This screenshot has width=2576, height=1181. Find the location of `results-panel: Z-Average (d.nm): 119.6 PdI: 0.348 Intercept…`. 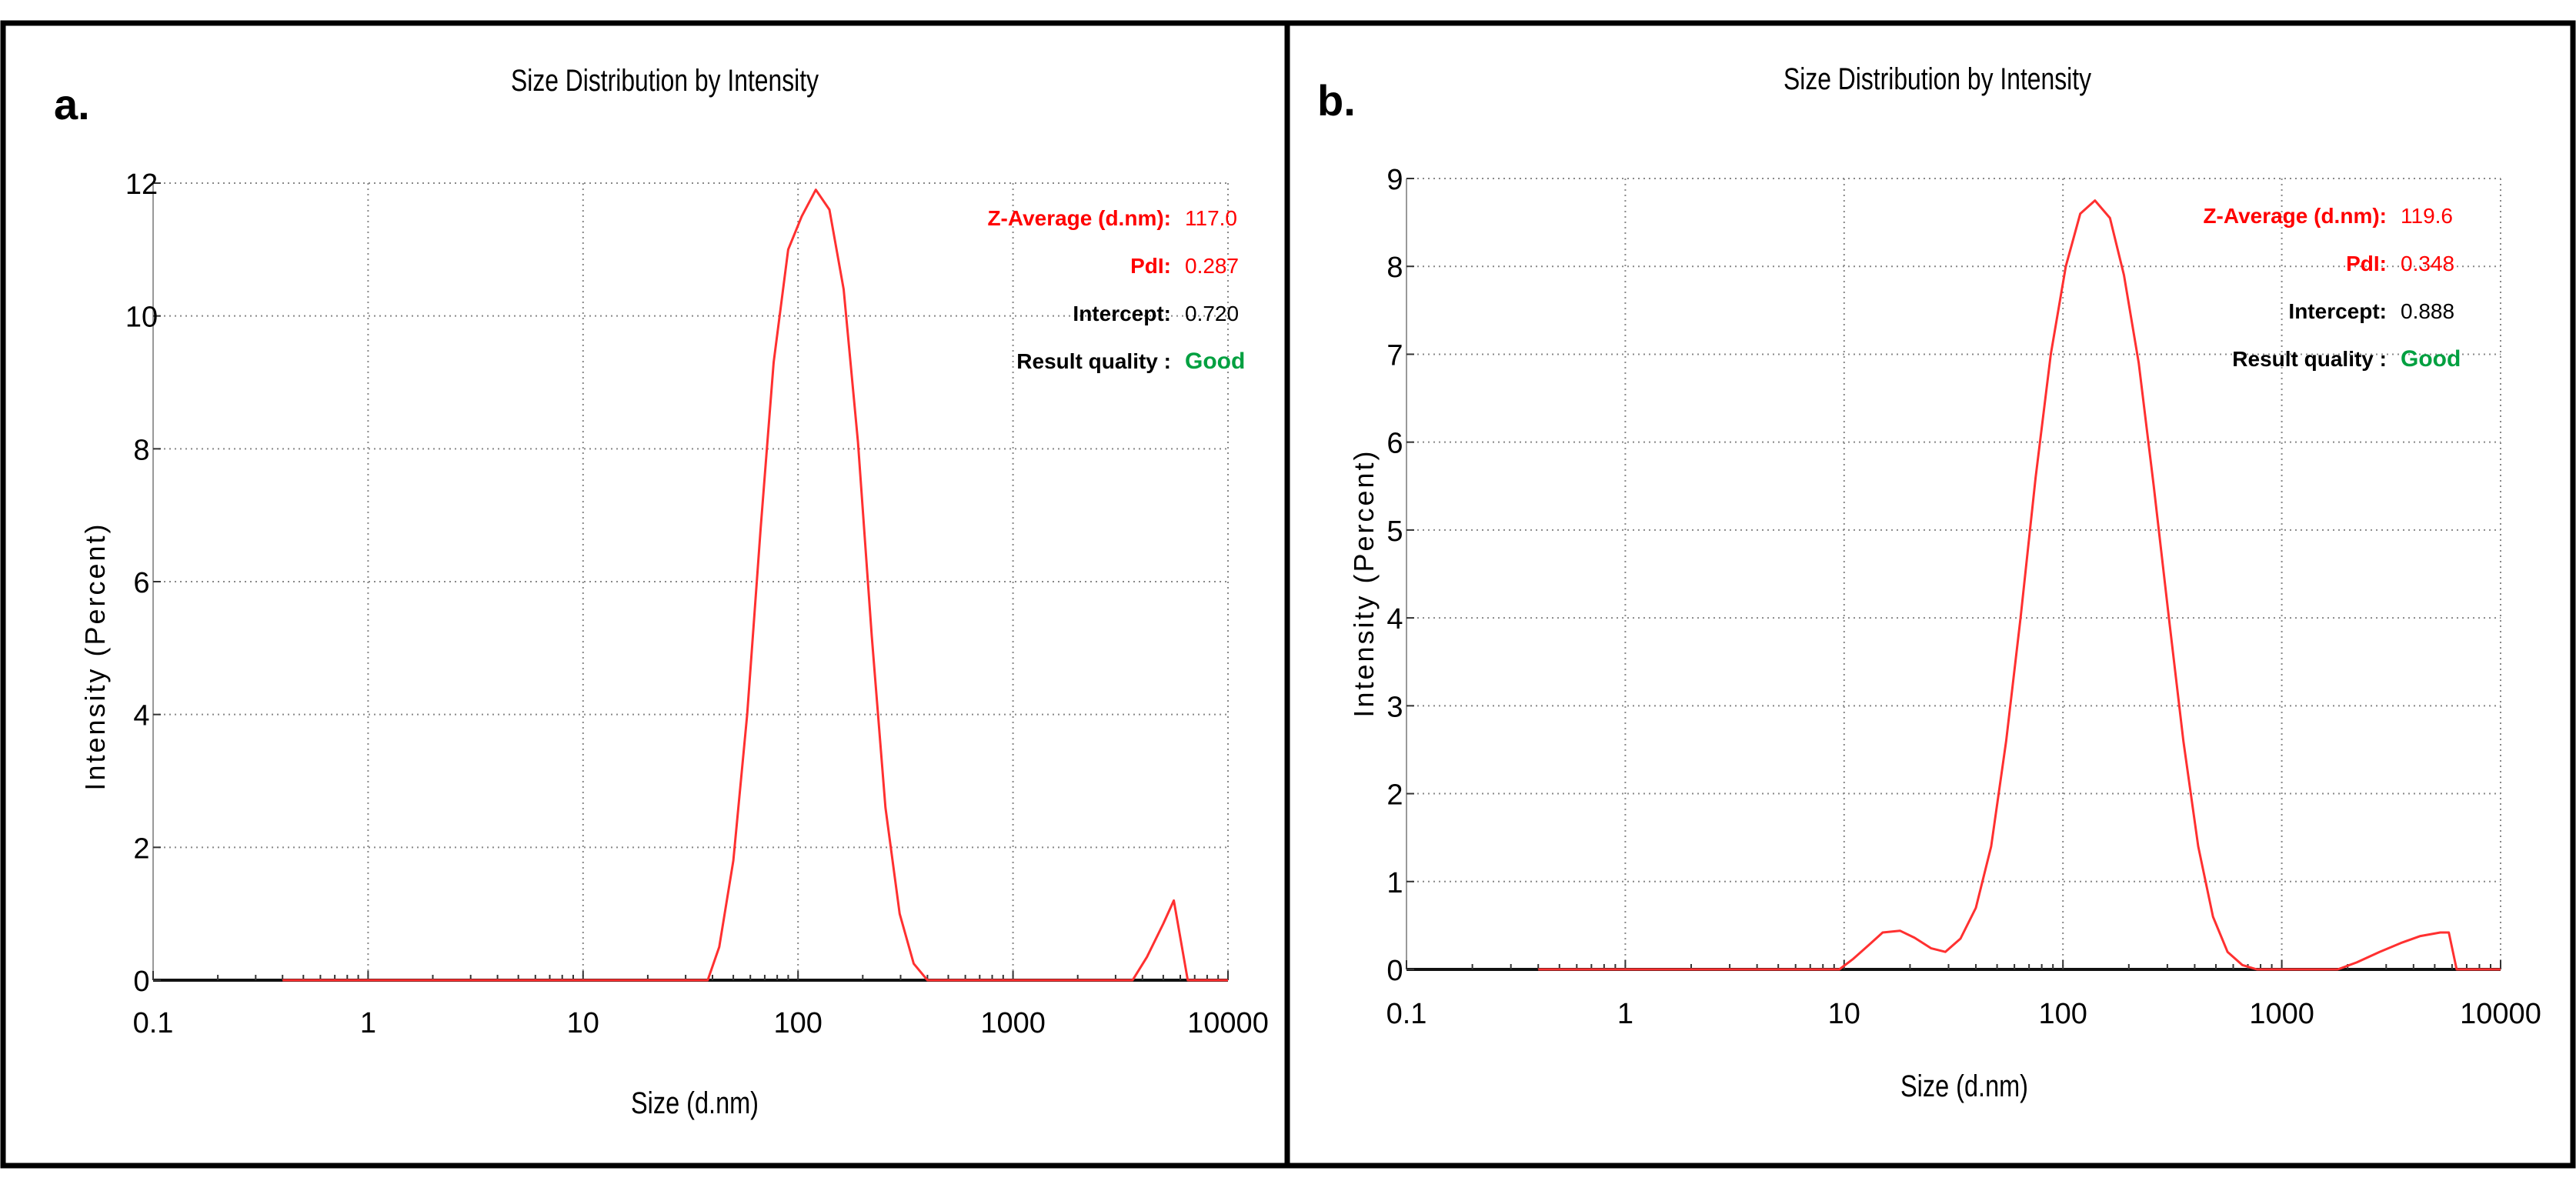

results-panel: Z-Average (d.nm): 119.6 PdI: 0.348 Intercept… is located at coordinates (2332, 288).